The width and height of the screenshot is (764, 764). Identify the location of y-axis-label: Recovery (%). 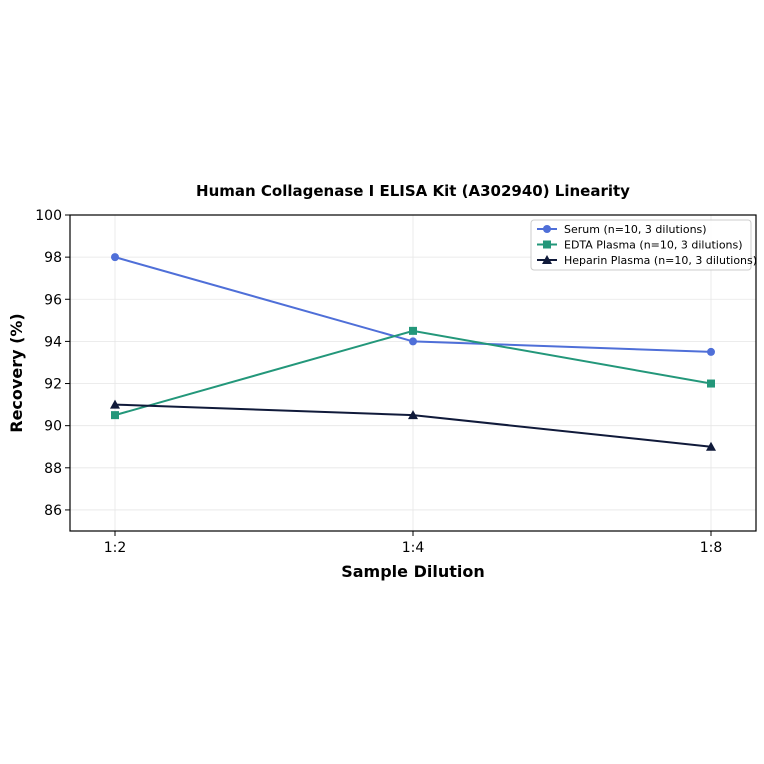
(16, 372).